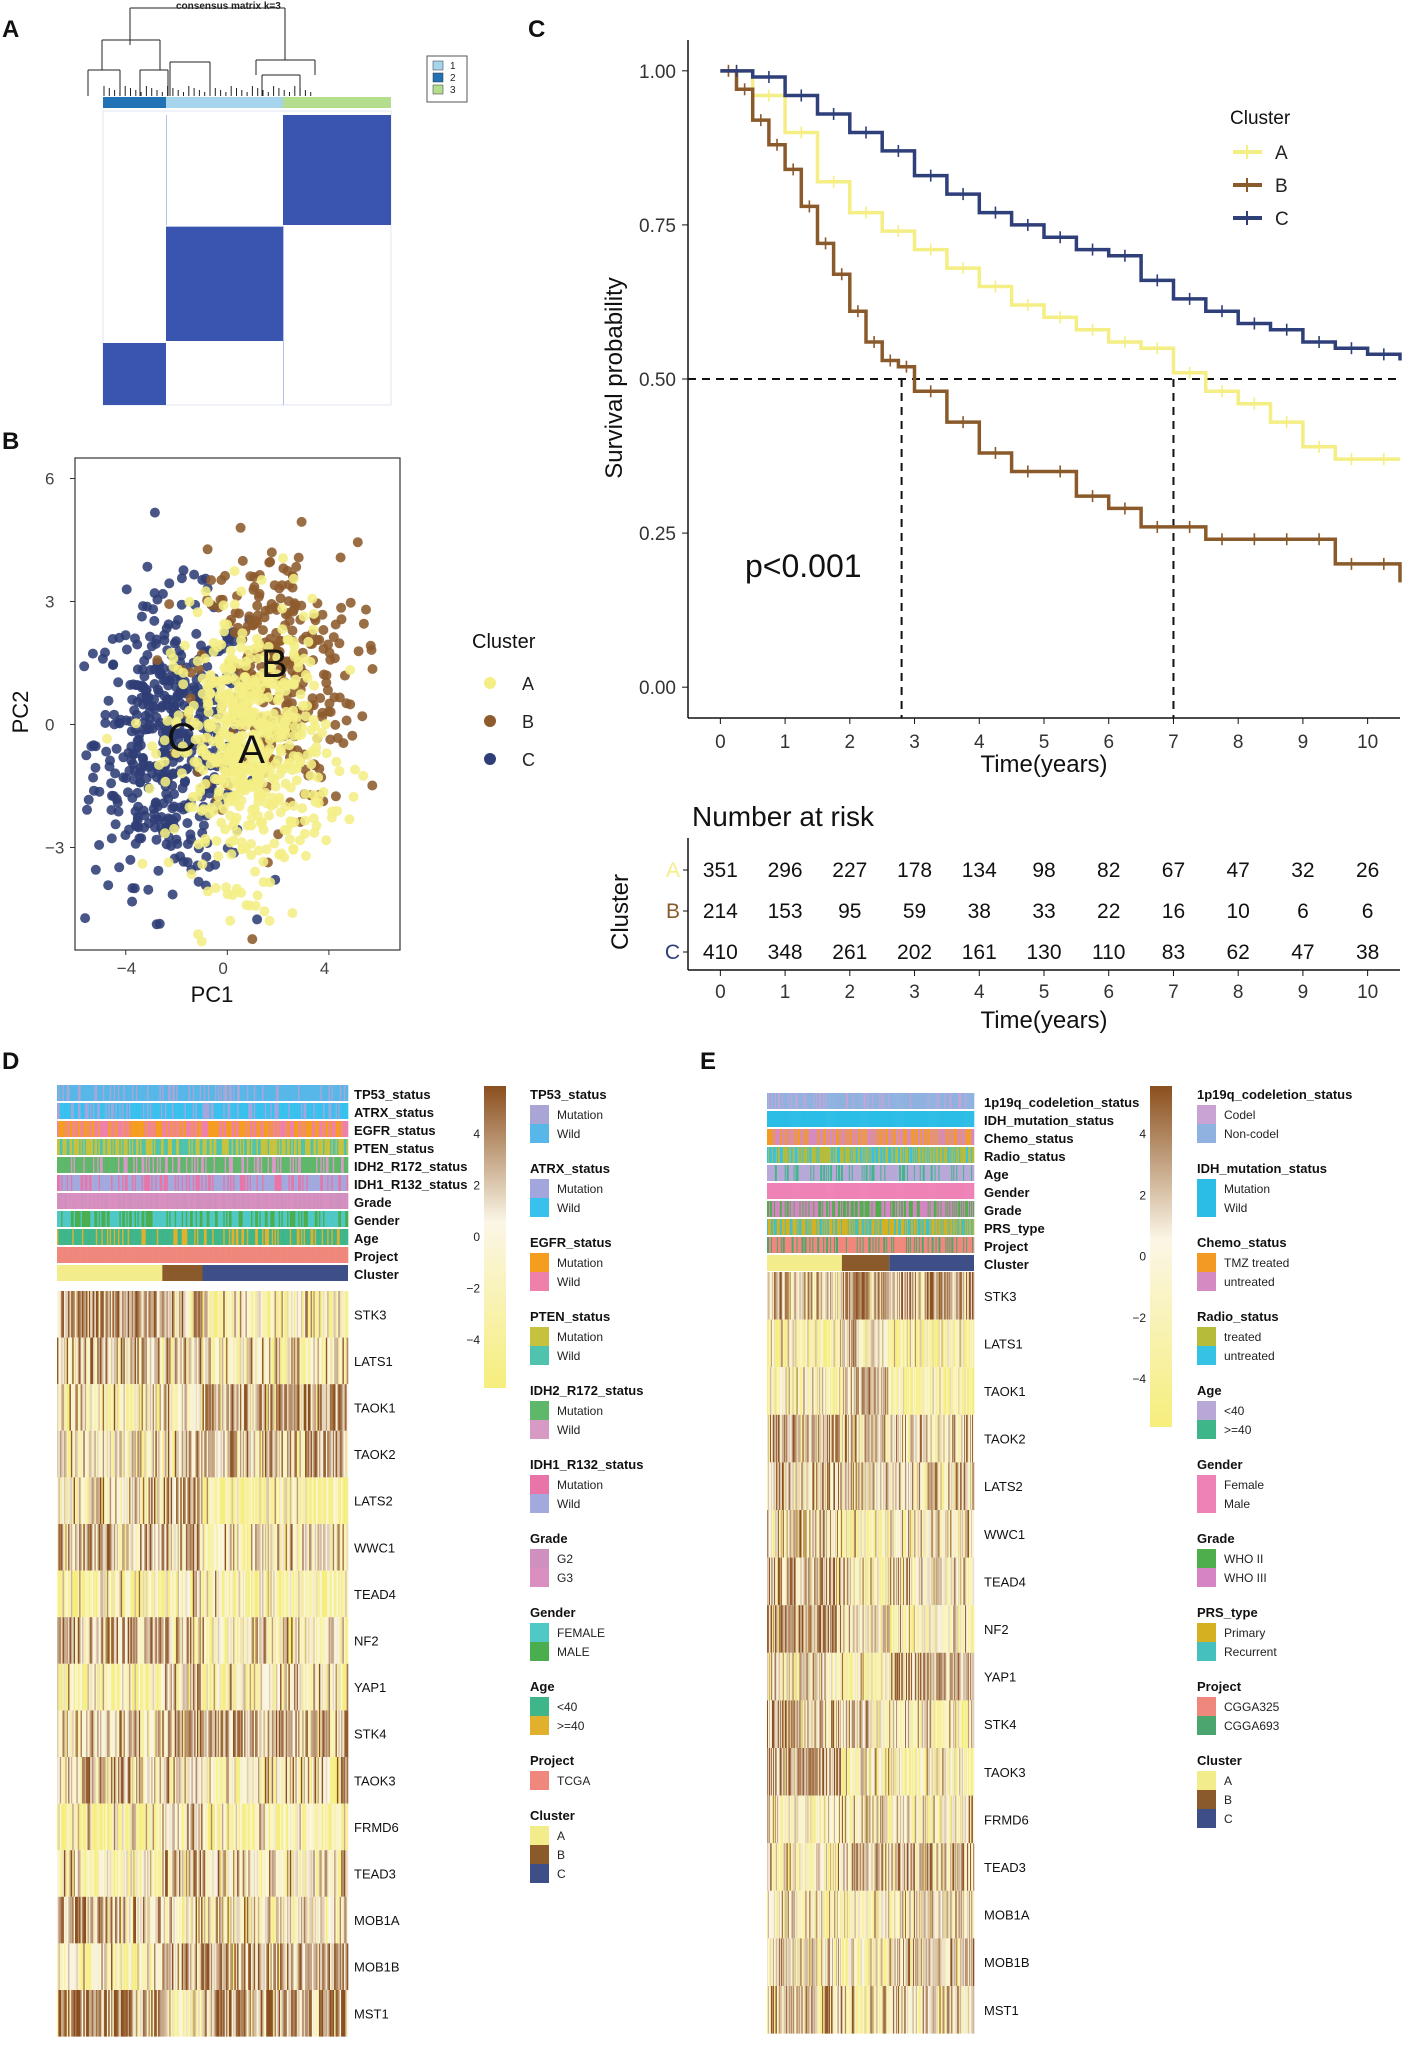 The image size is (1411, 2052). What do you see at coordinates (203, 1314) in the screenshot?
I see `heatmap-row-stk3` at bounding box center [203, 1314].